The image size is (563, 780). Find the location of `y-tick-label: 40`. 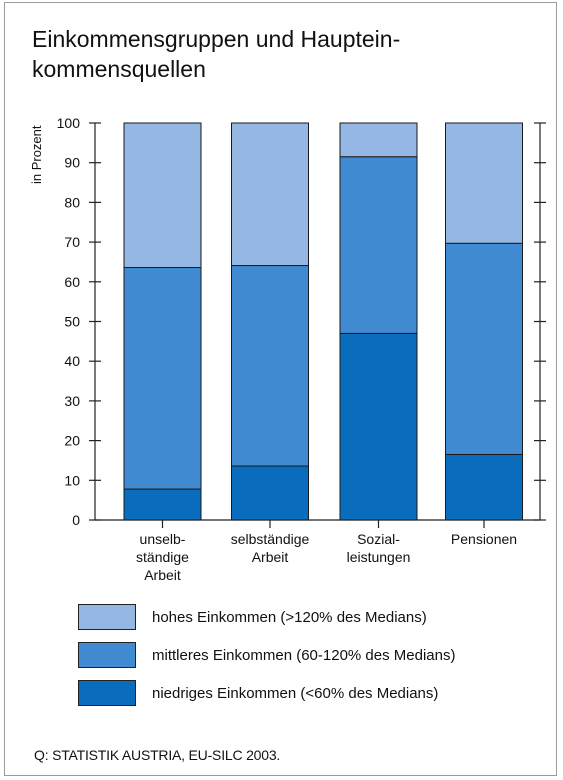

y-tick-label: 40 is located at coordinates (72, 361).